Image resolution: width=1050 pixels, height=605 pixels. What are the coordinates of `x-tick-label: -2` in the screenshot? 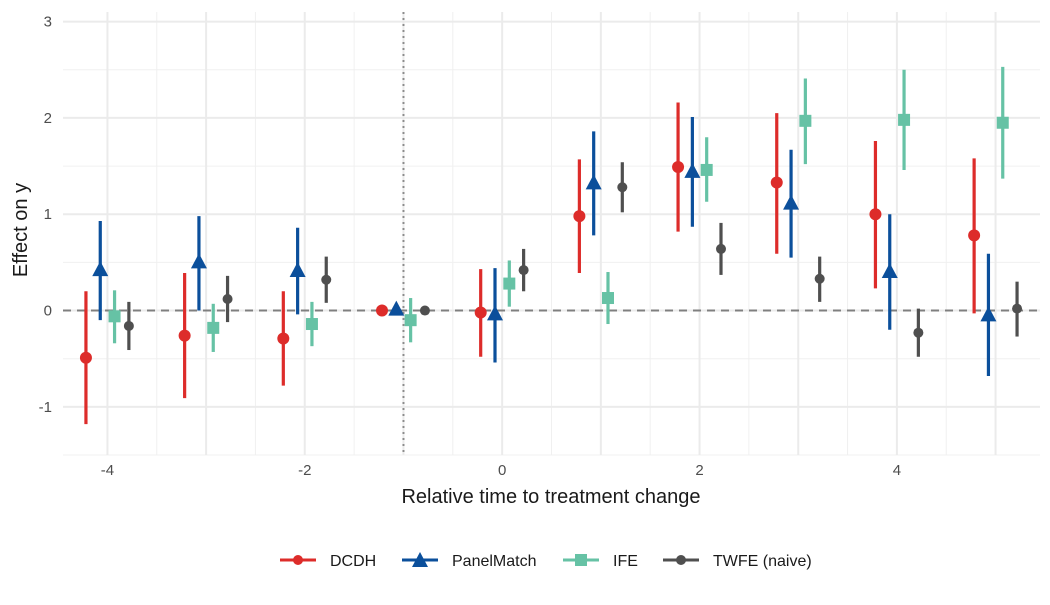 It's located at (304, 470).